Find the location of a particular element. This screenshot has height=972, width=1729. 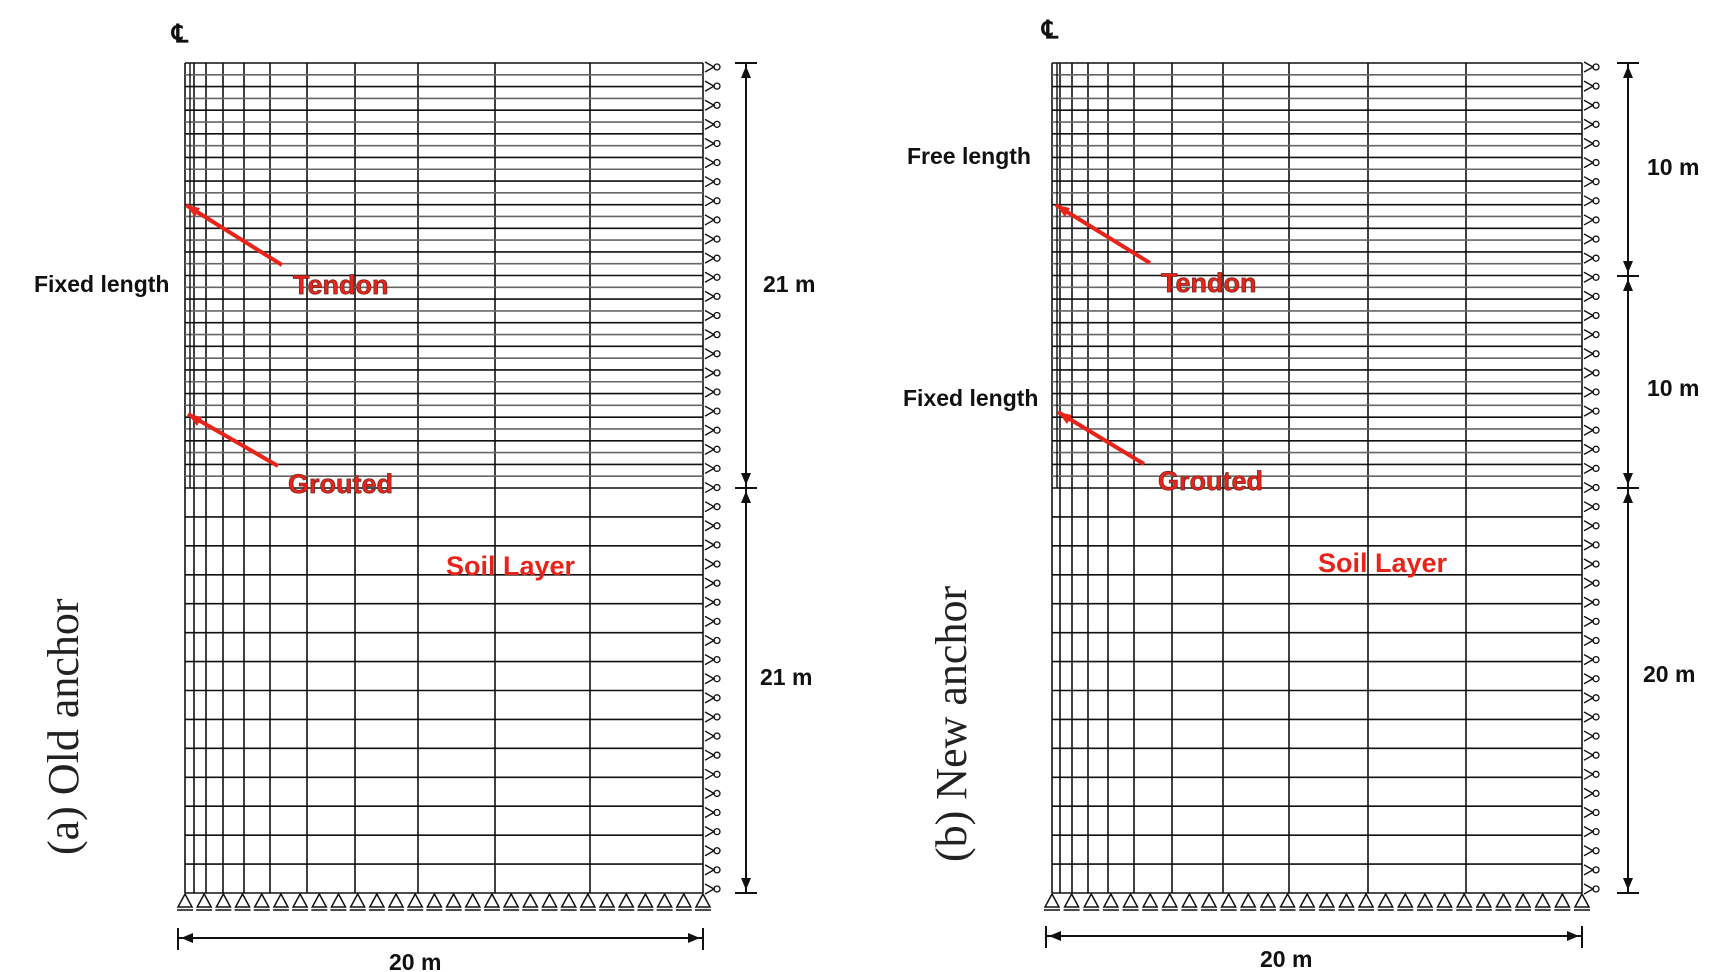

grouted-arrowhead-old is located at coordinates (195, 420).